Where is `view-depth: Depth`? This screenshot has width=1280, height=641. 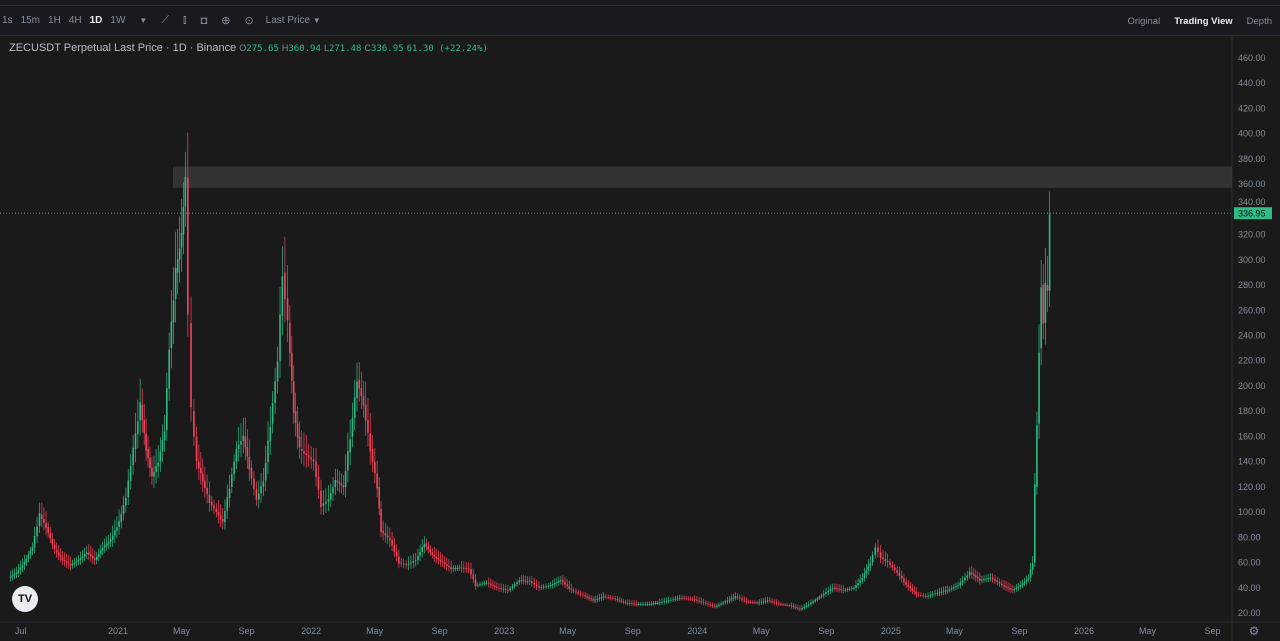 view-depth: Depth is located at coordinates (1259, 21).